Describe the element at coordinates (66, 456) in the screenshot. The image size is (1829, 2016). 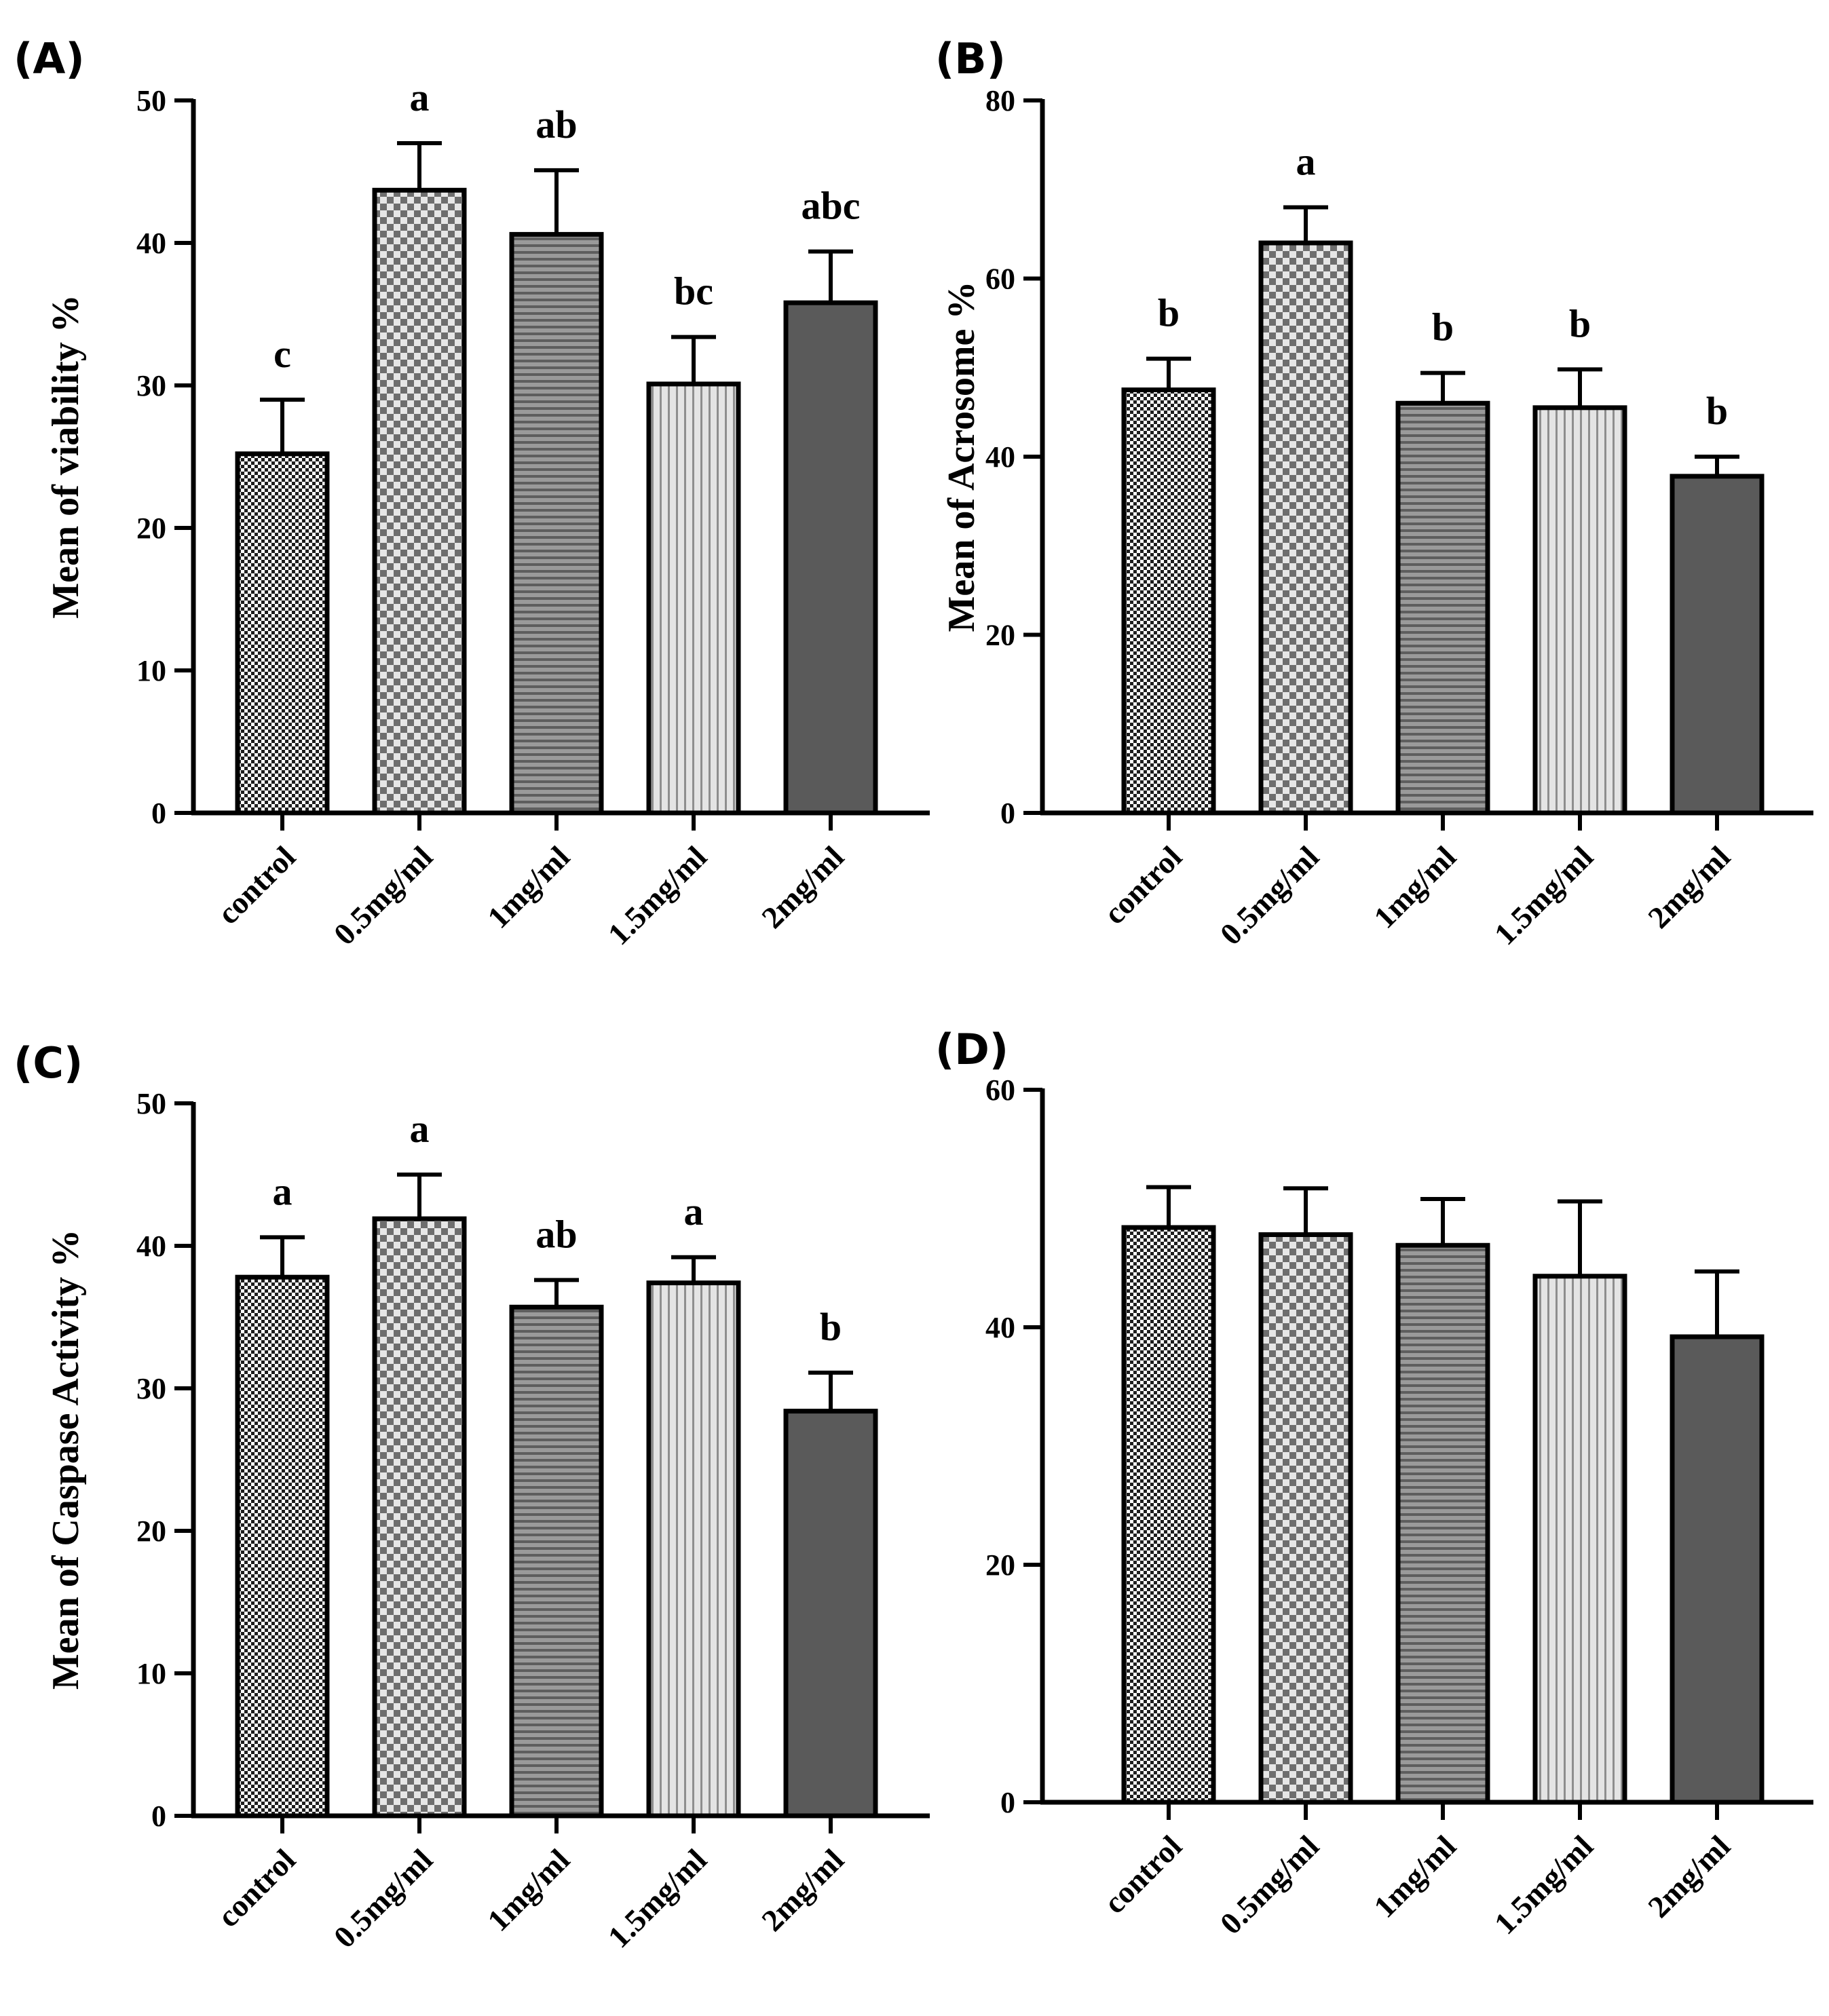
I see `y-axis-title: Mean of viability %` at that location.